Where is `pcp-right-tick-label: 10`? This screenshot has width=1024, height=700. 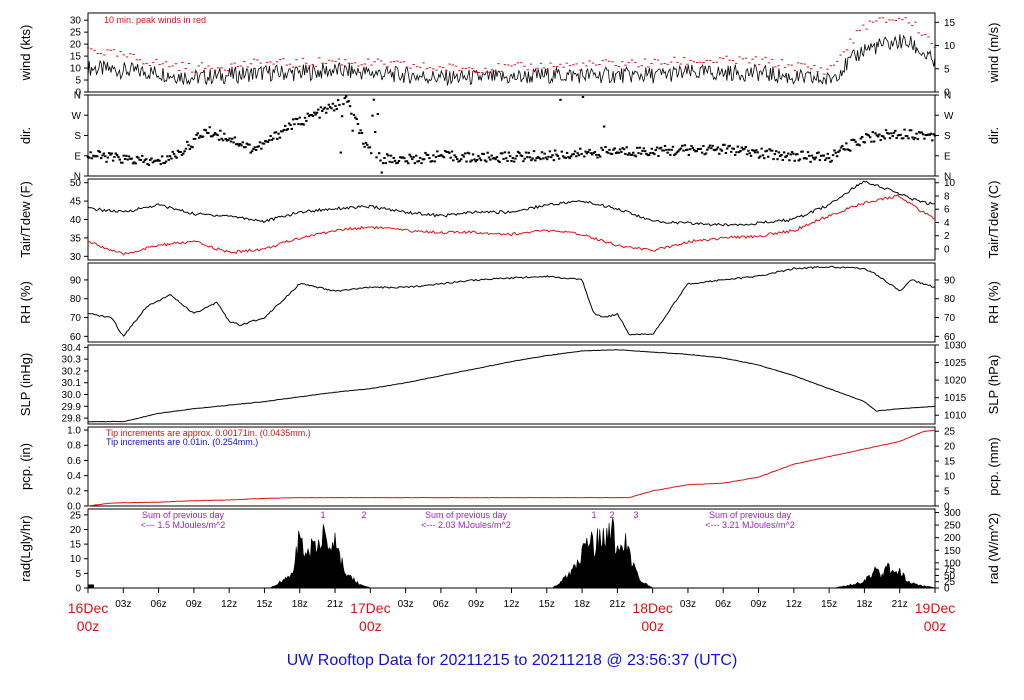
pcp-right-tick-label: 10 is located at coordinates (950, 477).